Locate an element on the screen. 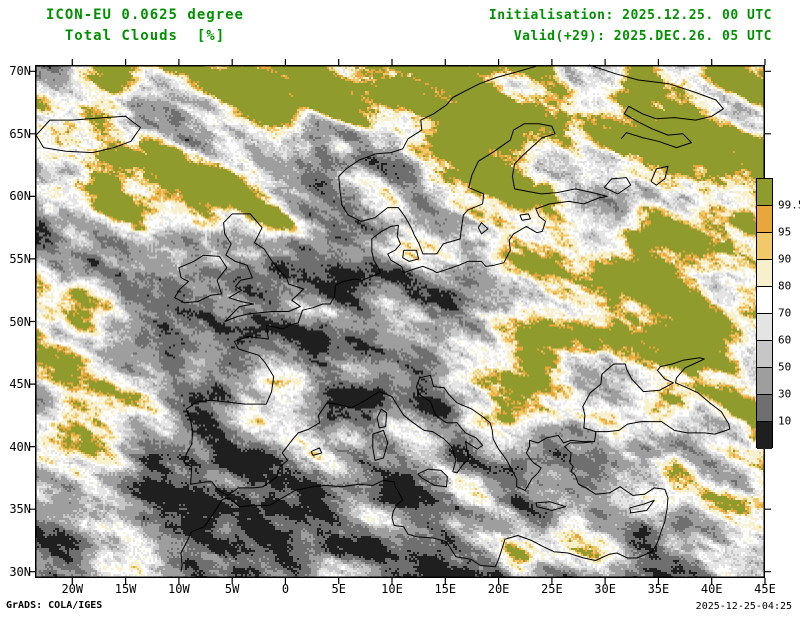  lat-axis-label: 60N is located at coordinates (20, 196).